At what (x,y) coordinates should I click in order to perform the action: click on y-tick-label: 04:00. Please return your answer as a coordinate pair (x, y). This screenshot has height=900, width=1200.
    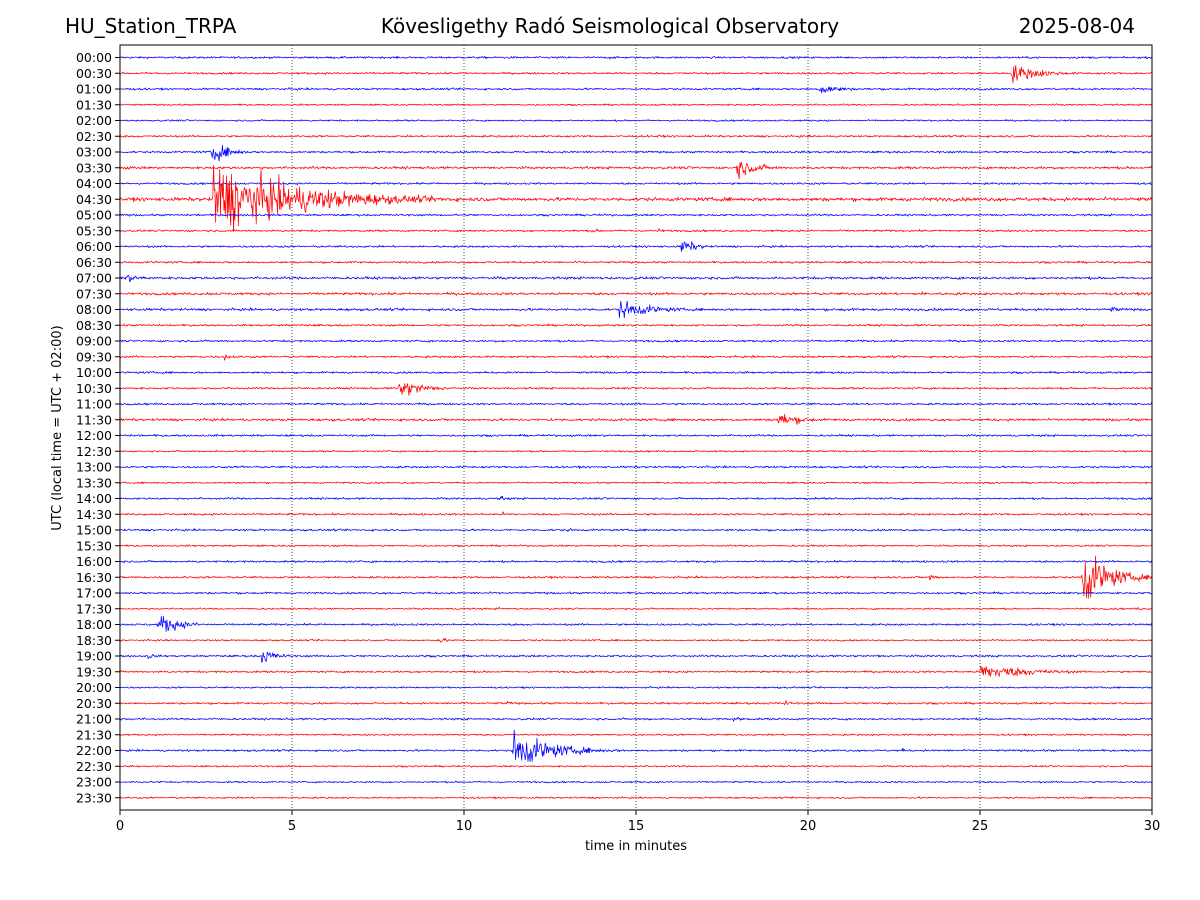
    Looking at the image, I should click on (94, 183).